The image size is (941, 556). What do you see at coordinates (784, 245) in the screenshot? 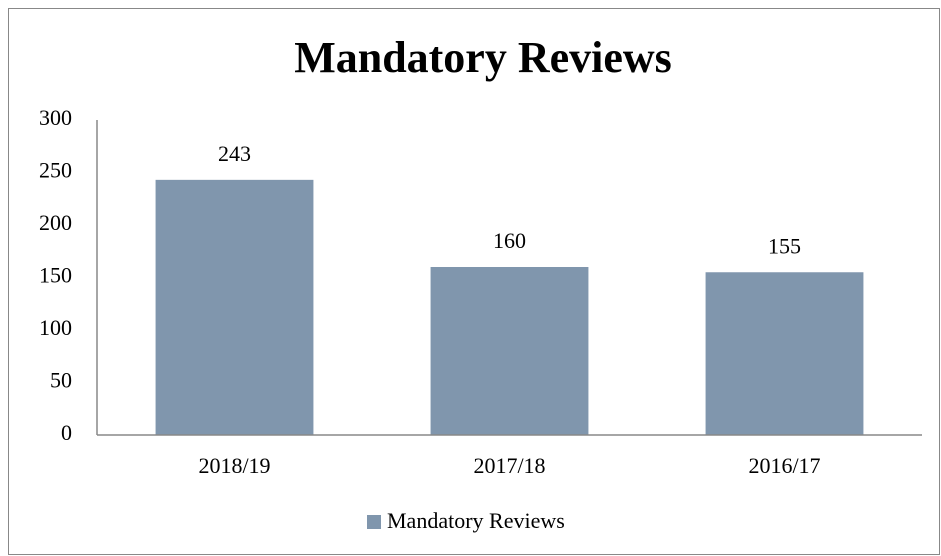
I see `data-label: 155` at bounding box center [784, 245].